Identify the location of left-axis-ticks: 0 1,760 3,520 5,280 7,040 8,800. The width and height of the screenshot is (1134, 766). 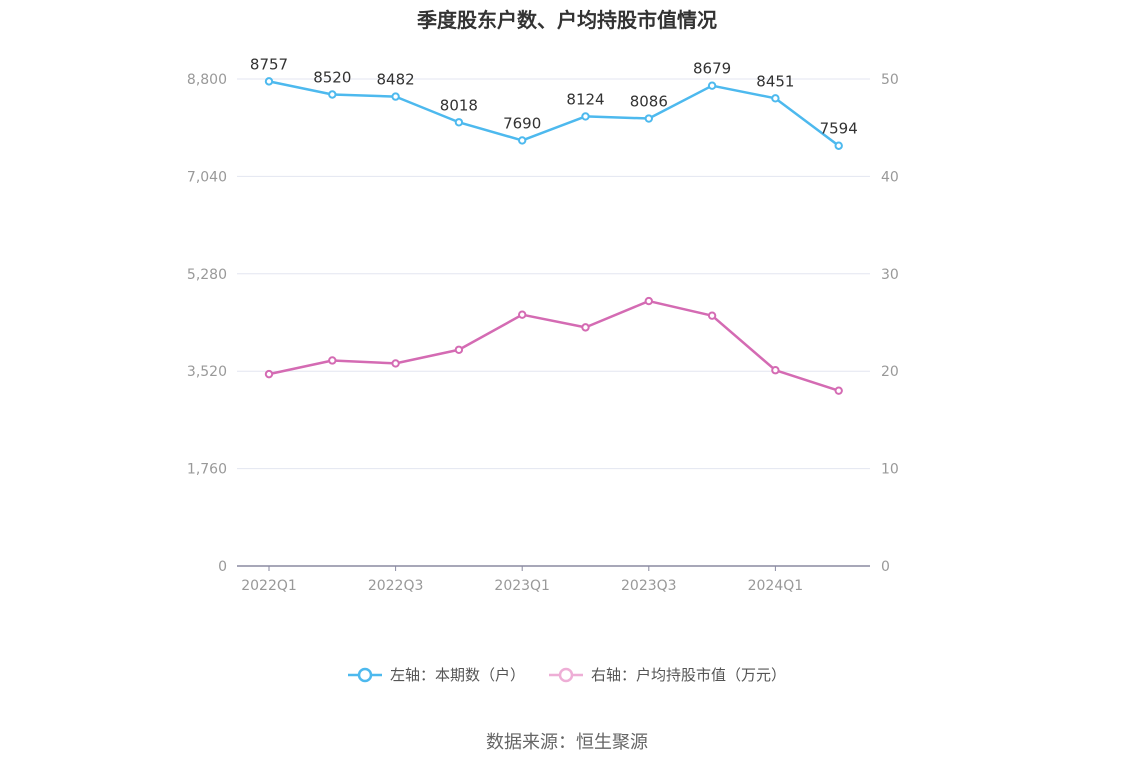
(207, 323).